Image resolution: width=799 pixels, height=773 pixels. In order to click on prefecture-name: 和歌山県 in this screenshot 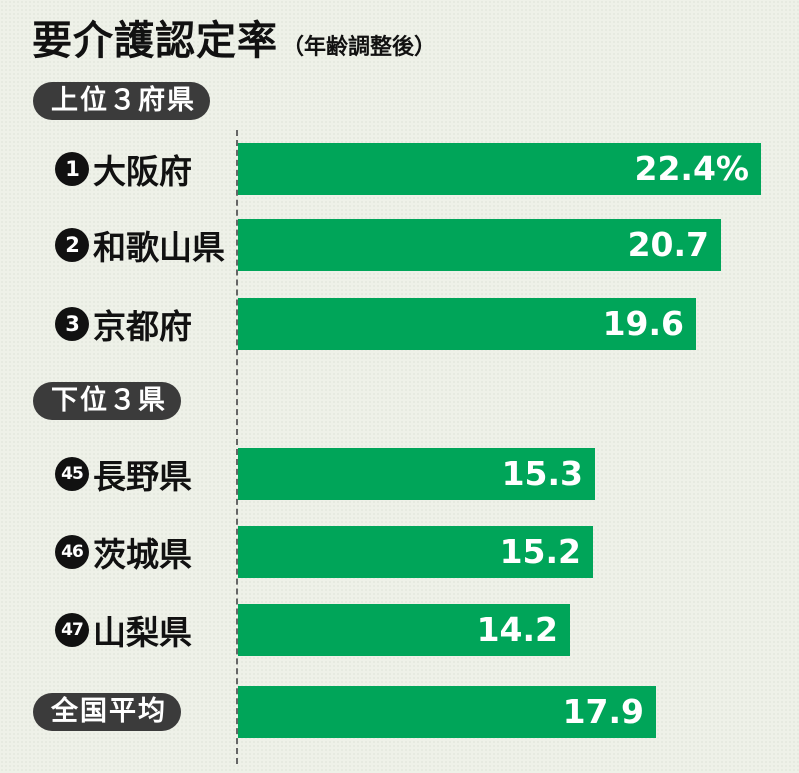, I will do `click(159, 247)`.